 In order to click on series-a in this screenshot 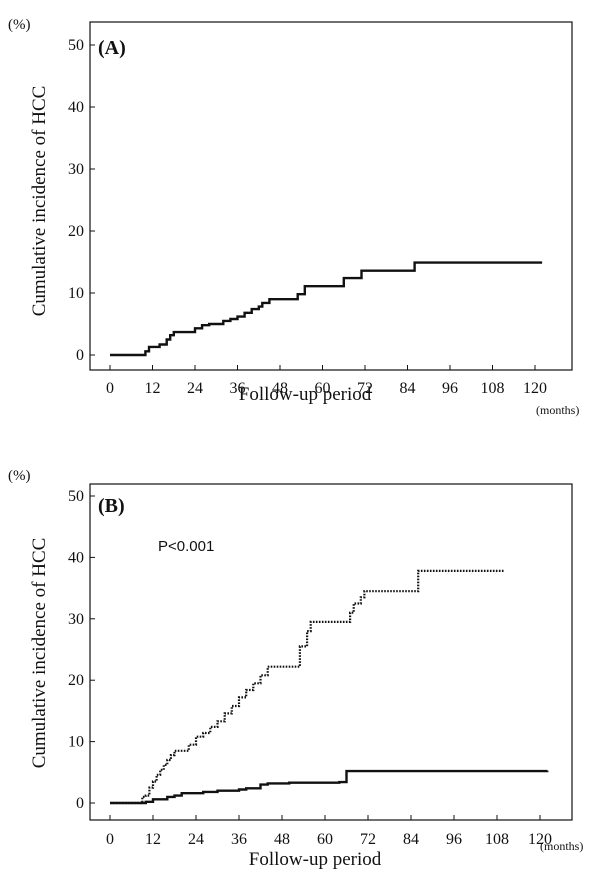, I will do `click(326, 309)`.